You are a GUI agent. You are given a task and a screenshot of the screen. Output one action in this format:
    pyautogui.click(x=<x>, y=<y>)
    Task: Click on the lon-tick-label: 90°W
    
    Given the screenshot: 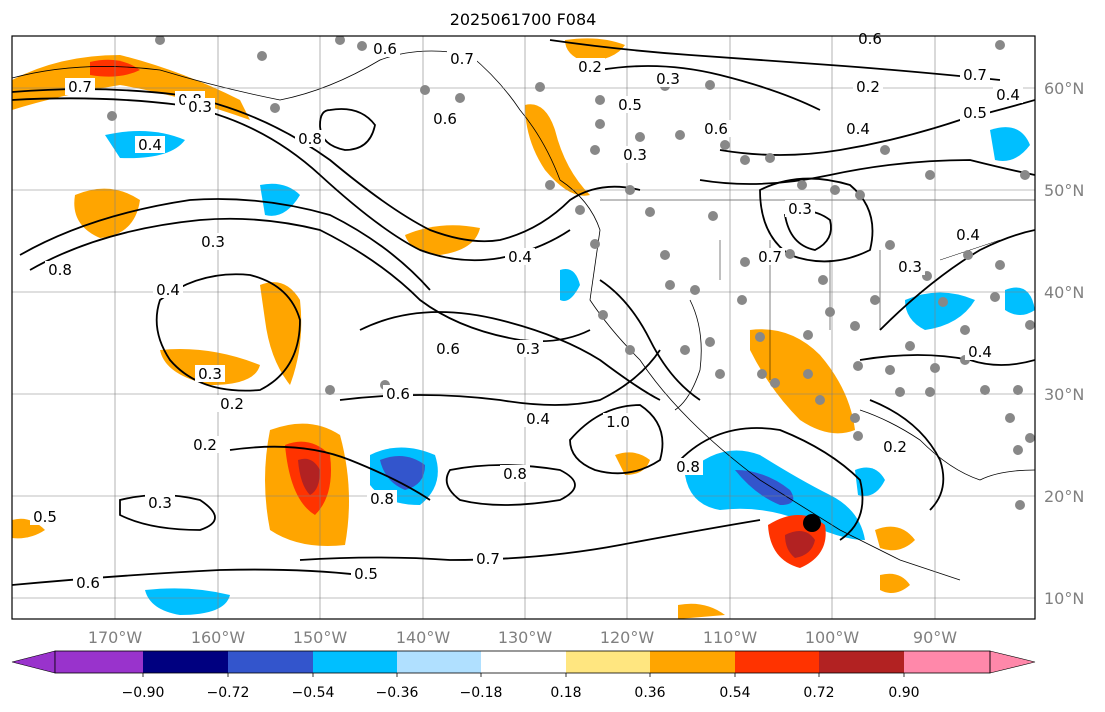 What is the action you would take?
    pyautogui.click(x=935, y=637)
    